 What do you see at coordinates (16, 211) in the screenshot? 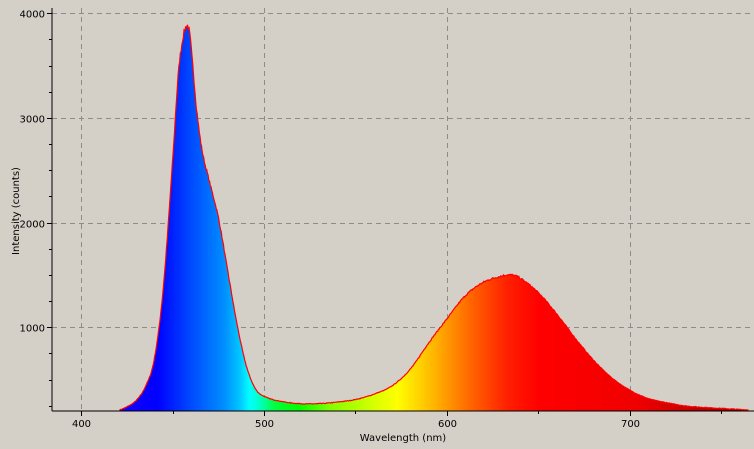
I see `y-axis-title: Intensity (counts)` at bounding box center [16, 211].